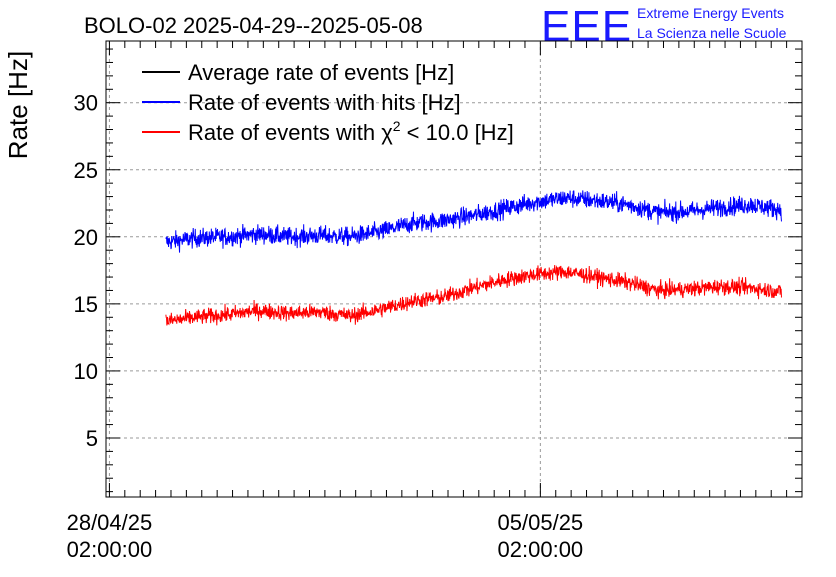 This screenshot has width=836, height=577. I want to click on y-tick-label: 5, so click(92, 438).